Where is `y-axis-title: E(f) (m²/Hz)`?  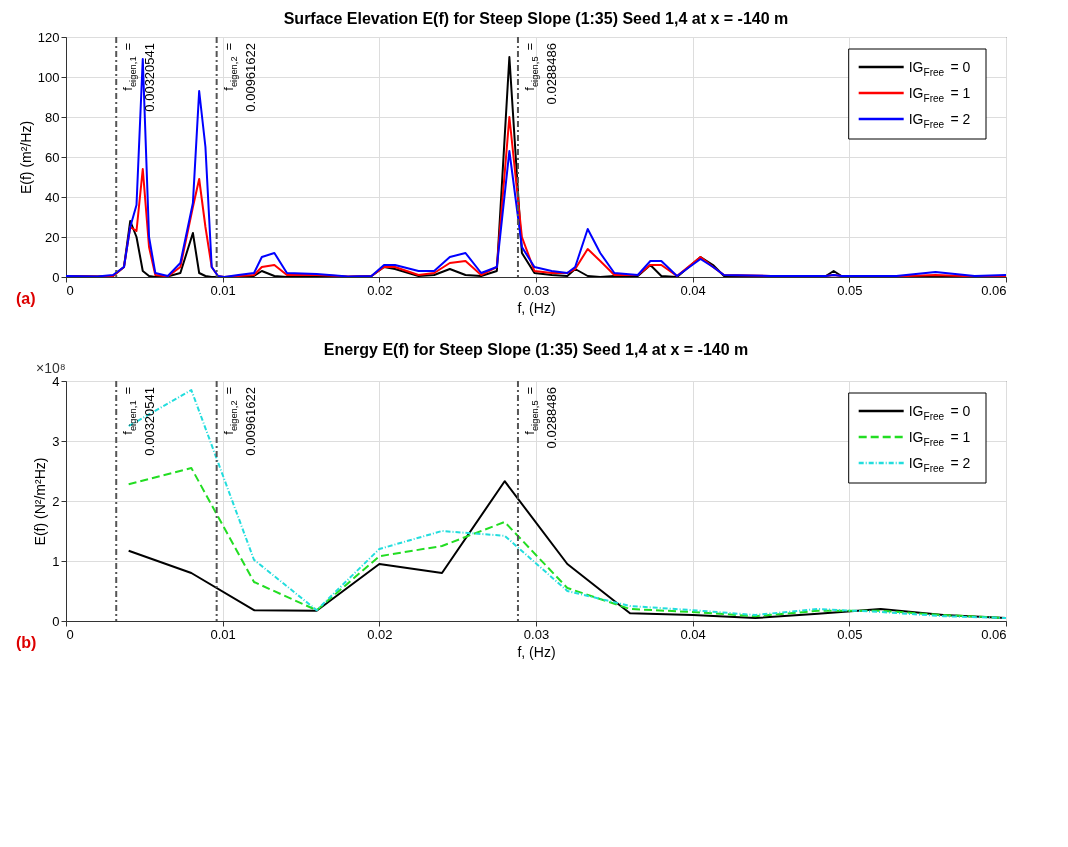 y-axis-title: E(f) (m²/Hz) is located at coordinates (25, 157).